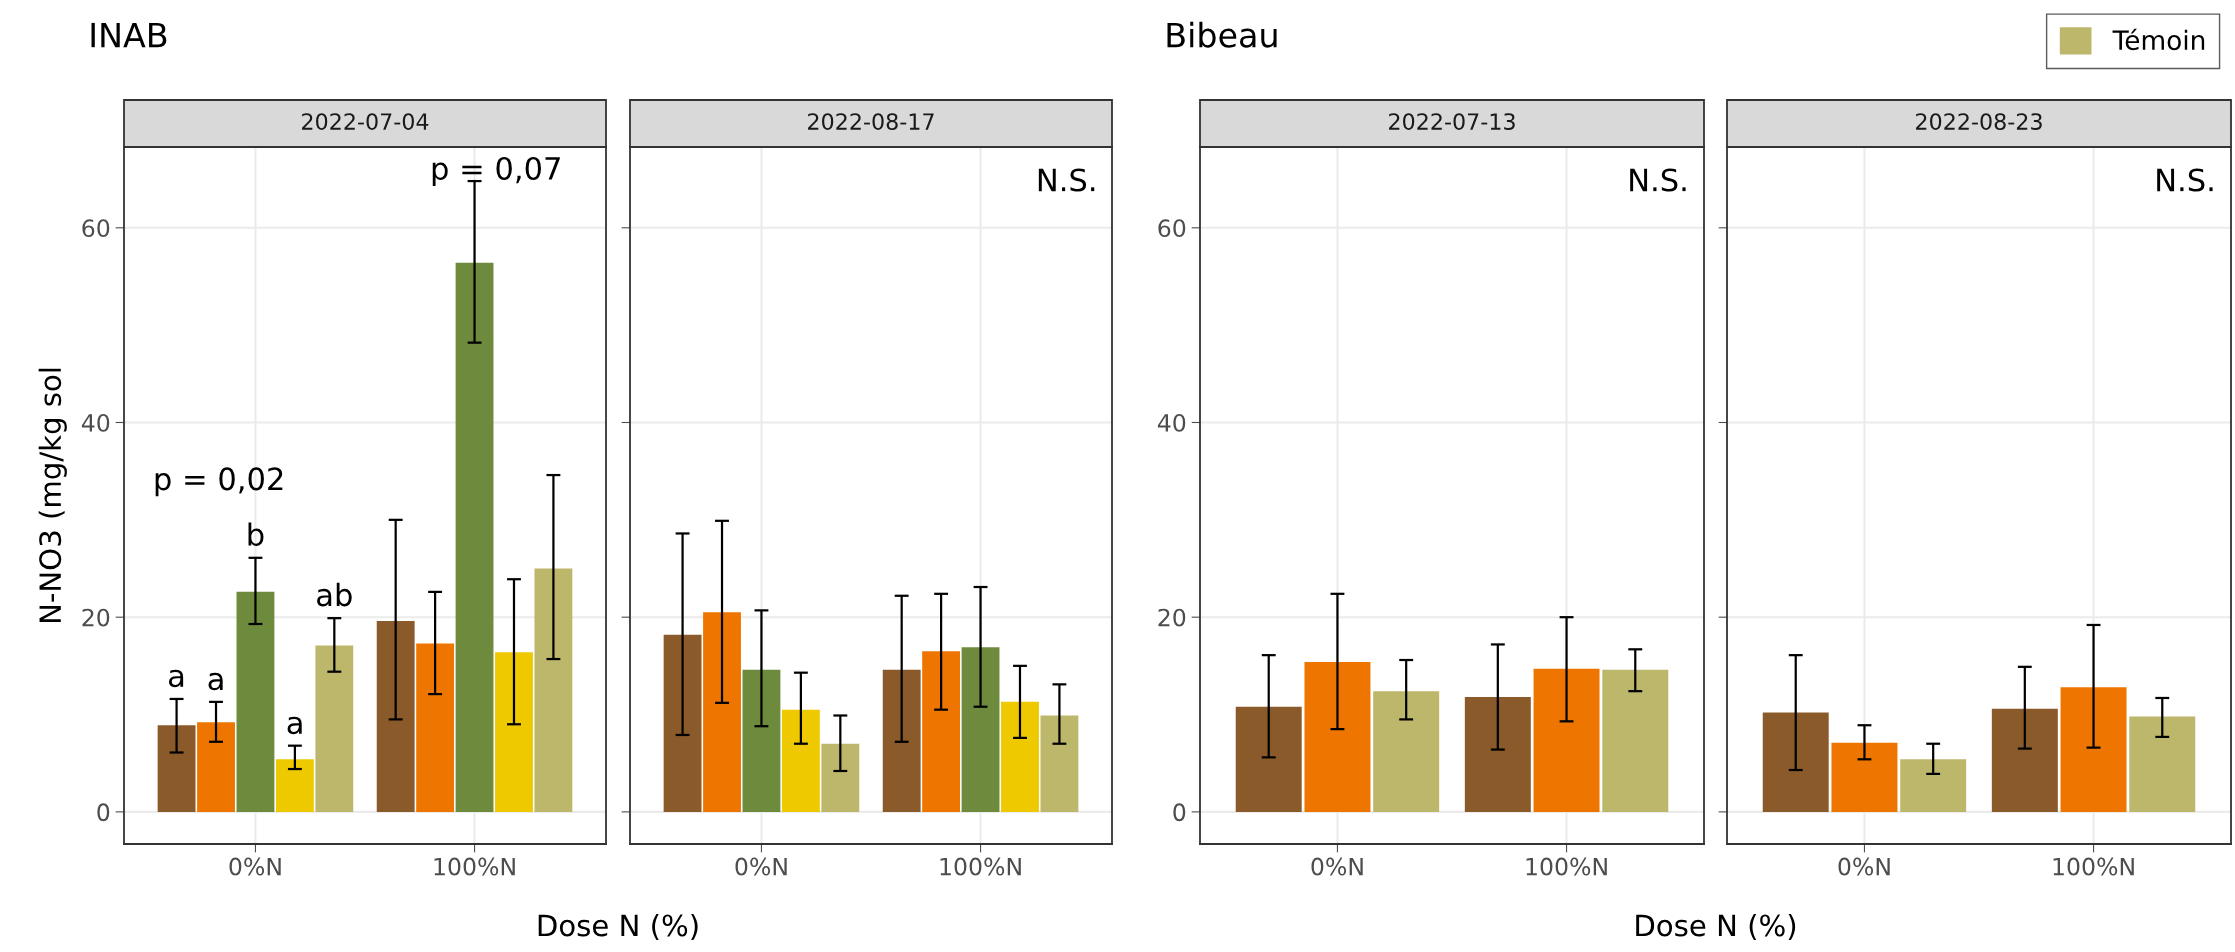 The image size is (2235, 952). Describe the element at coordinates (365, 121) in the screenshot. I see `chart-subtitle: 2022-07-04` at that location.